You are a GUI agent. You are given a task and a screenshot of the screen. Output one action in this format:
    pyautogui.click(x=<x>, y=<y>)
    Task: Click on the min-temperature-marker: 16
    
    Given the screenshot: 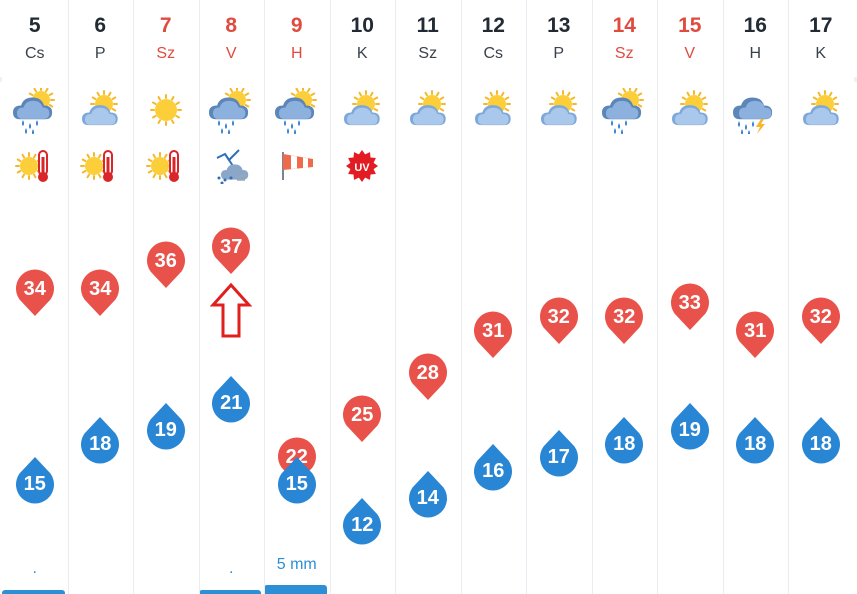 What is the action you would take?
    pyautogui.click(x=493, y=467)
    